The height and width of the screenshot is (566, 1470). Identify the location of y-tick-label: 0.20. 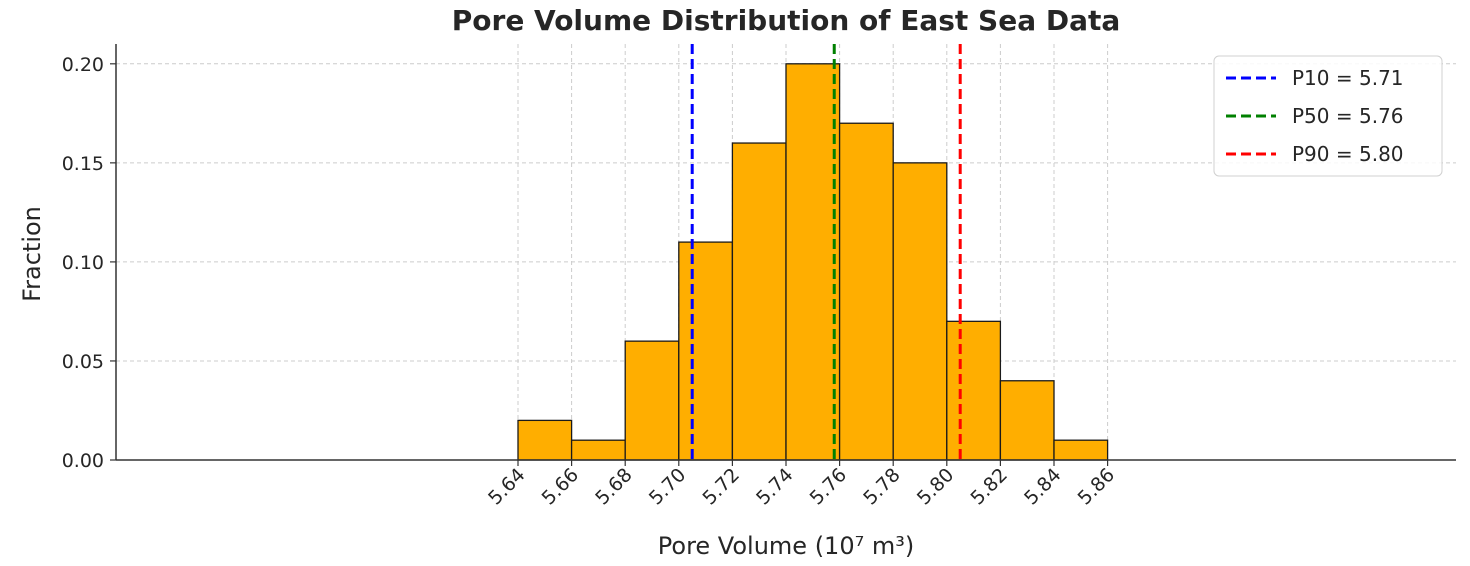
(83, 65).